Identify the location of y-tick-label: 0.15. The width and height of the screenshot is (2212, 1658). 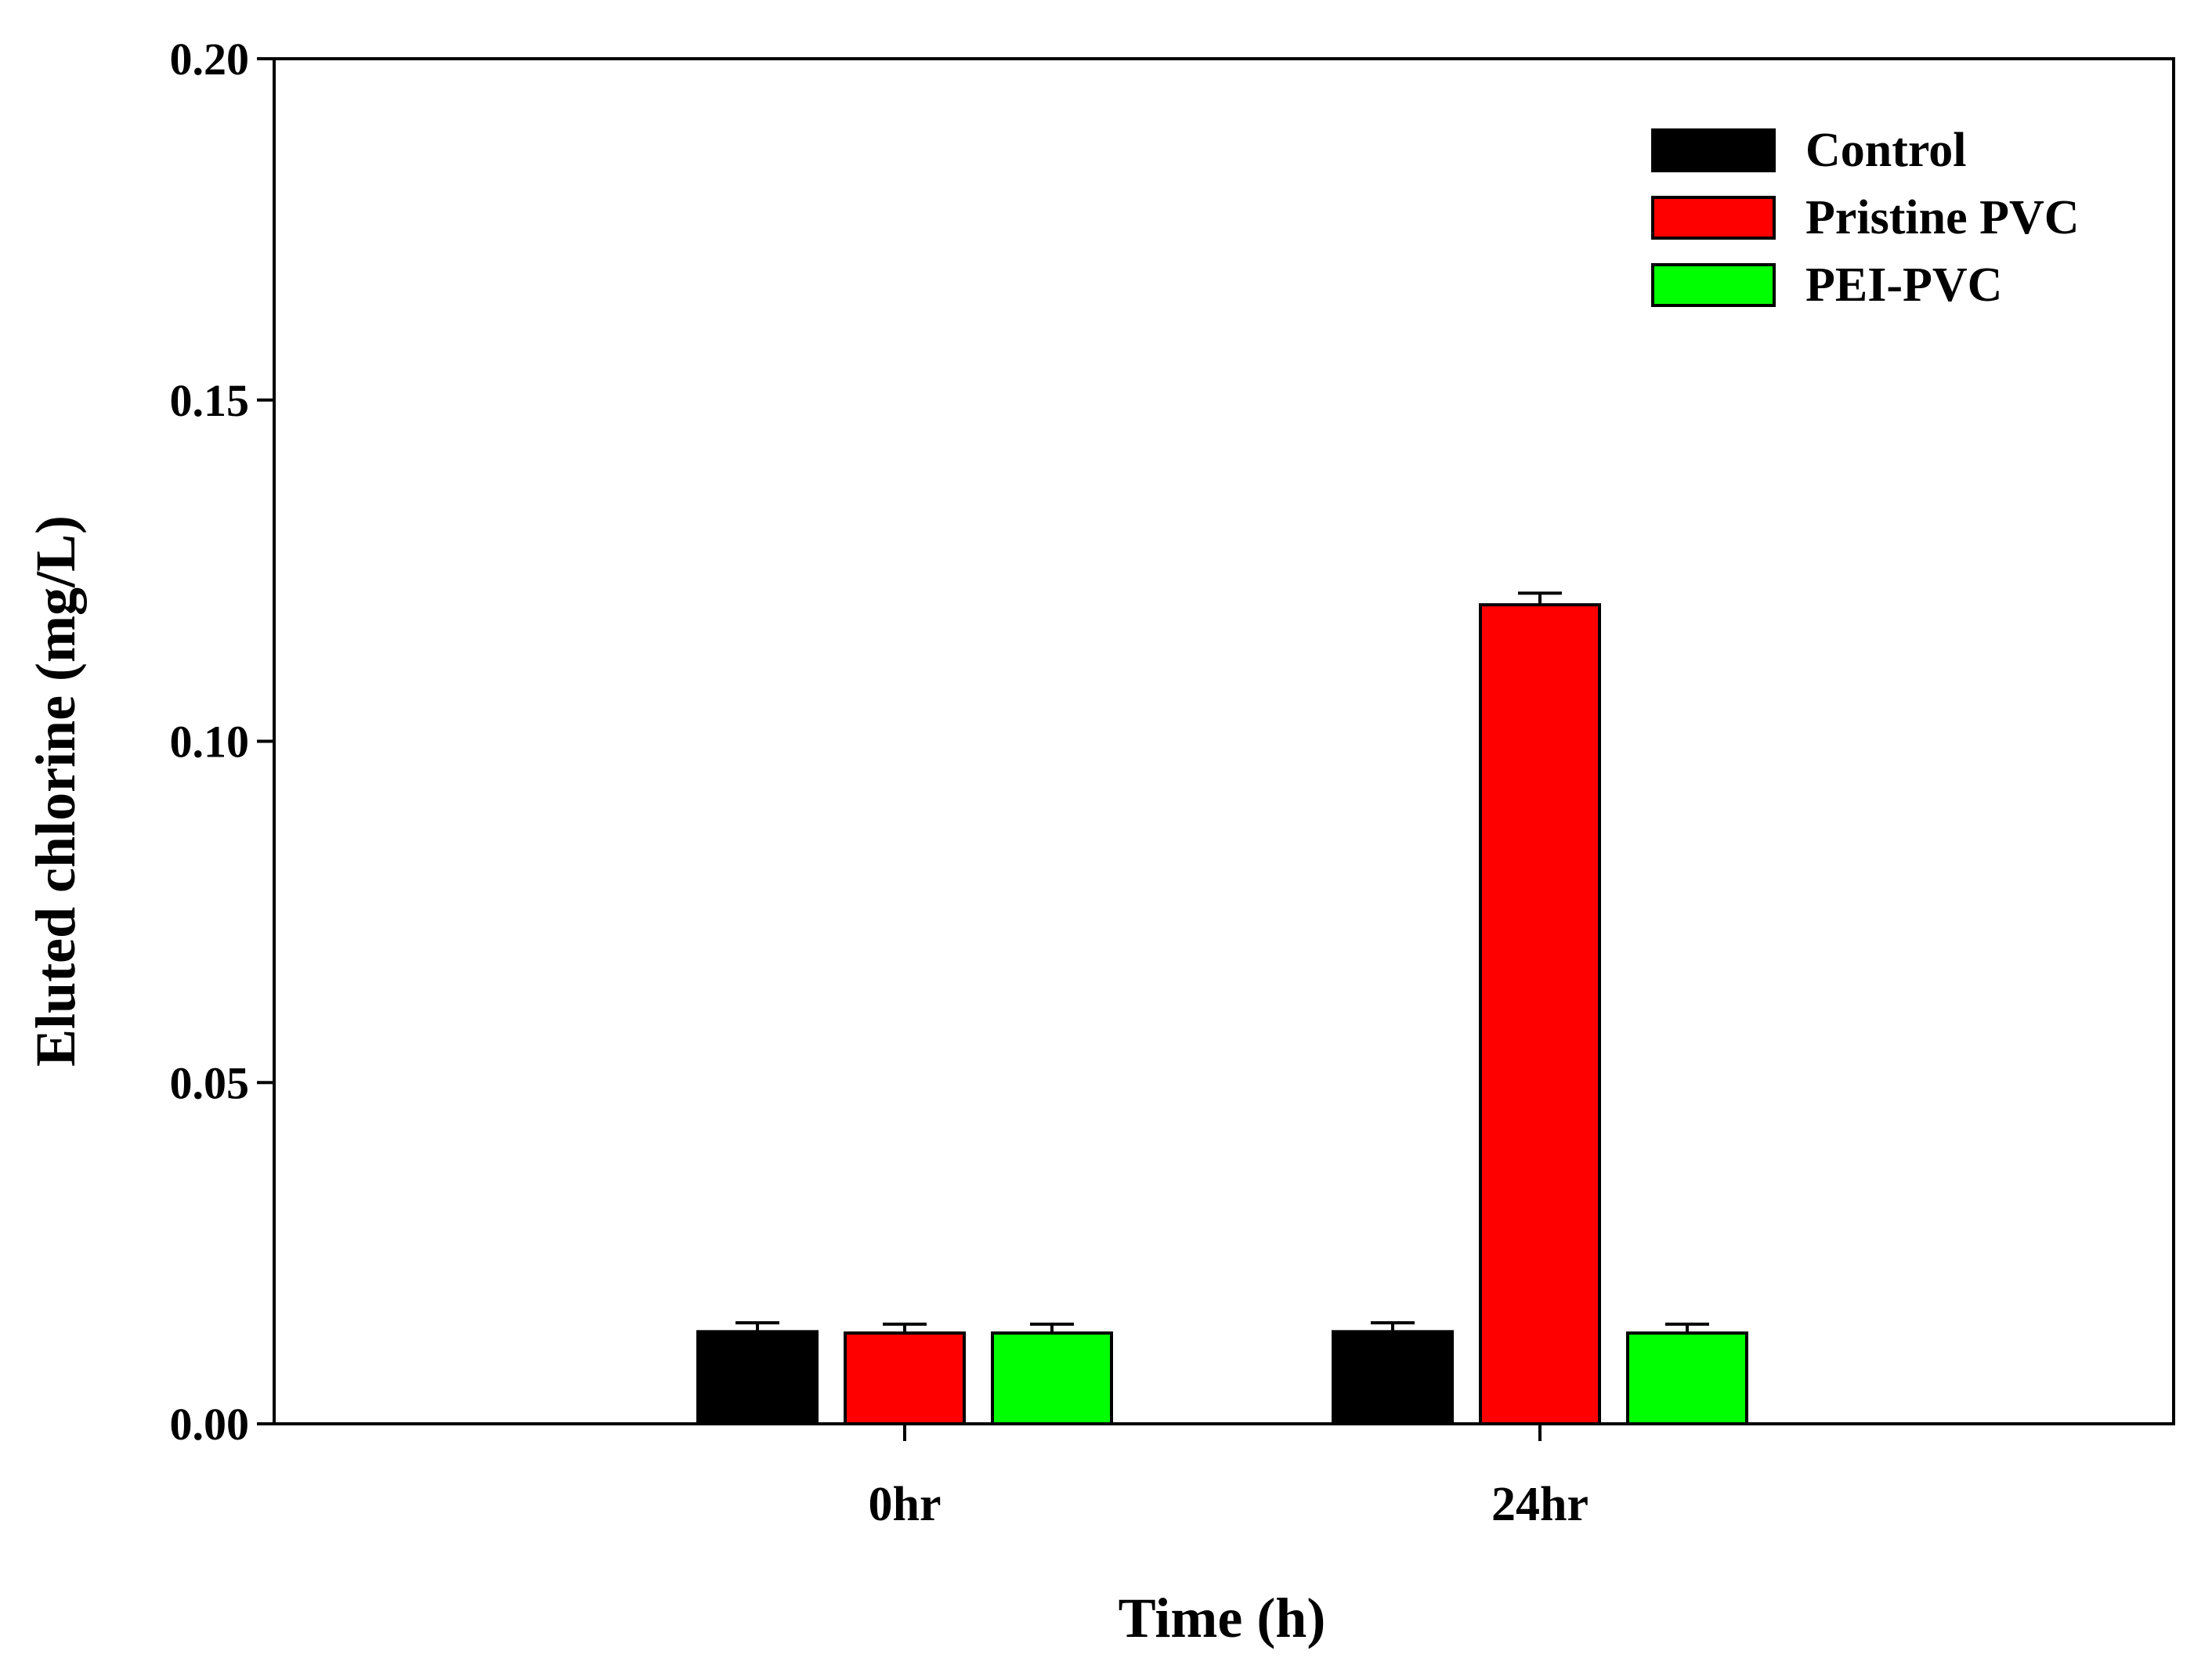
(210, 400).